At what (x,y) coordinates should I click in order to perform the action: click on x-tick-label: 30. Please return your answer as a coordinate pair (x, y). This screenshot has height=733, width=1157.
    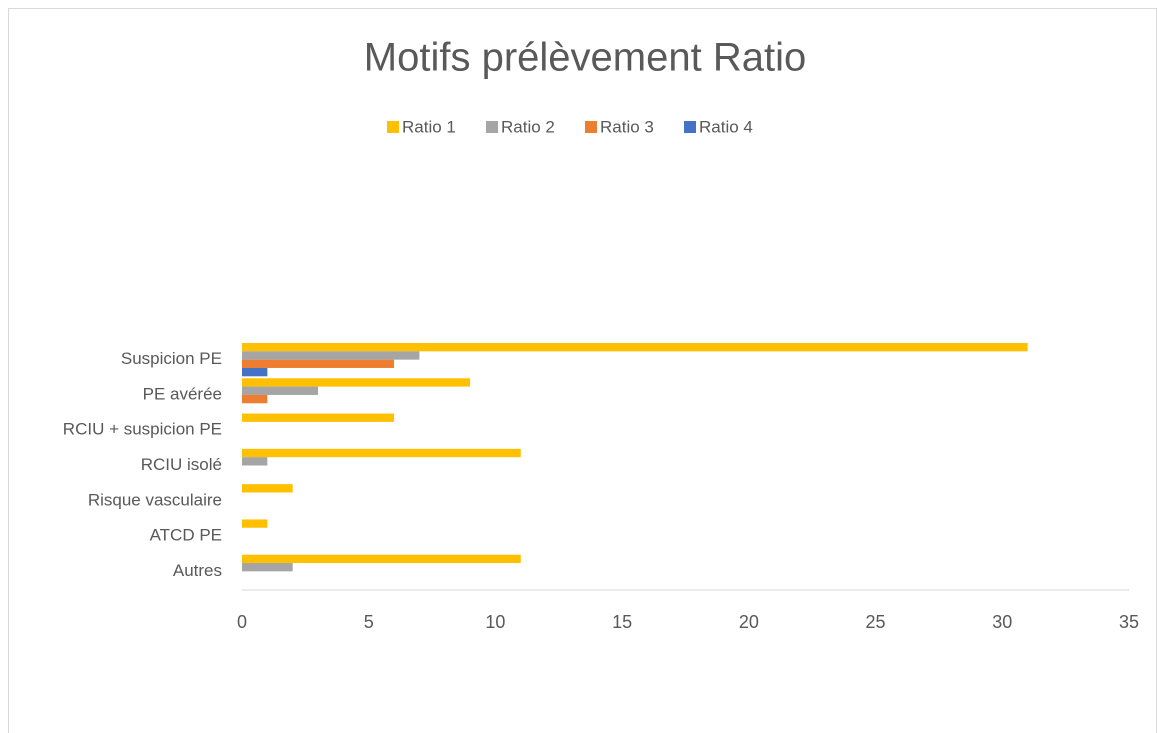
    Looking at the image, I should click on (1002, 622).